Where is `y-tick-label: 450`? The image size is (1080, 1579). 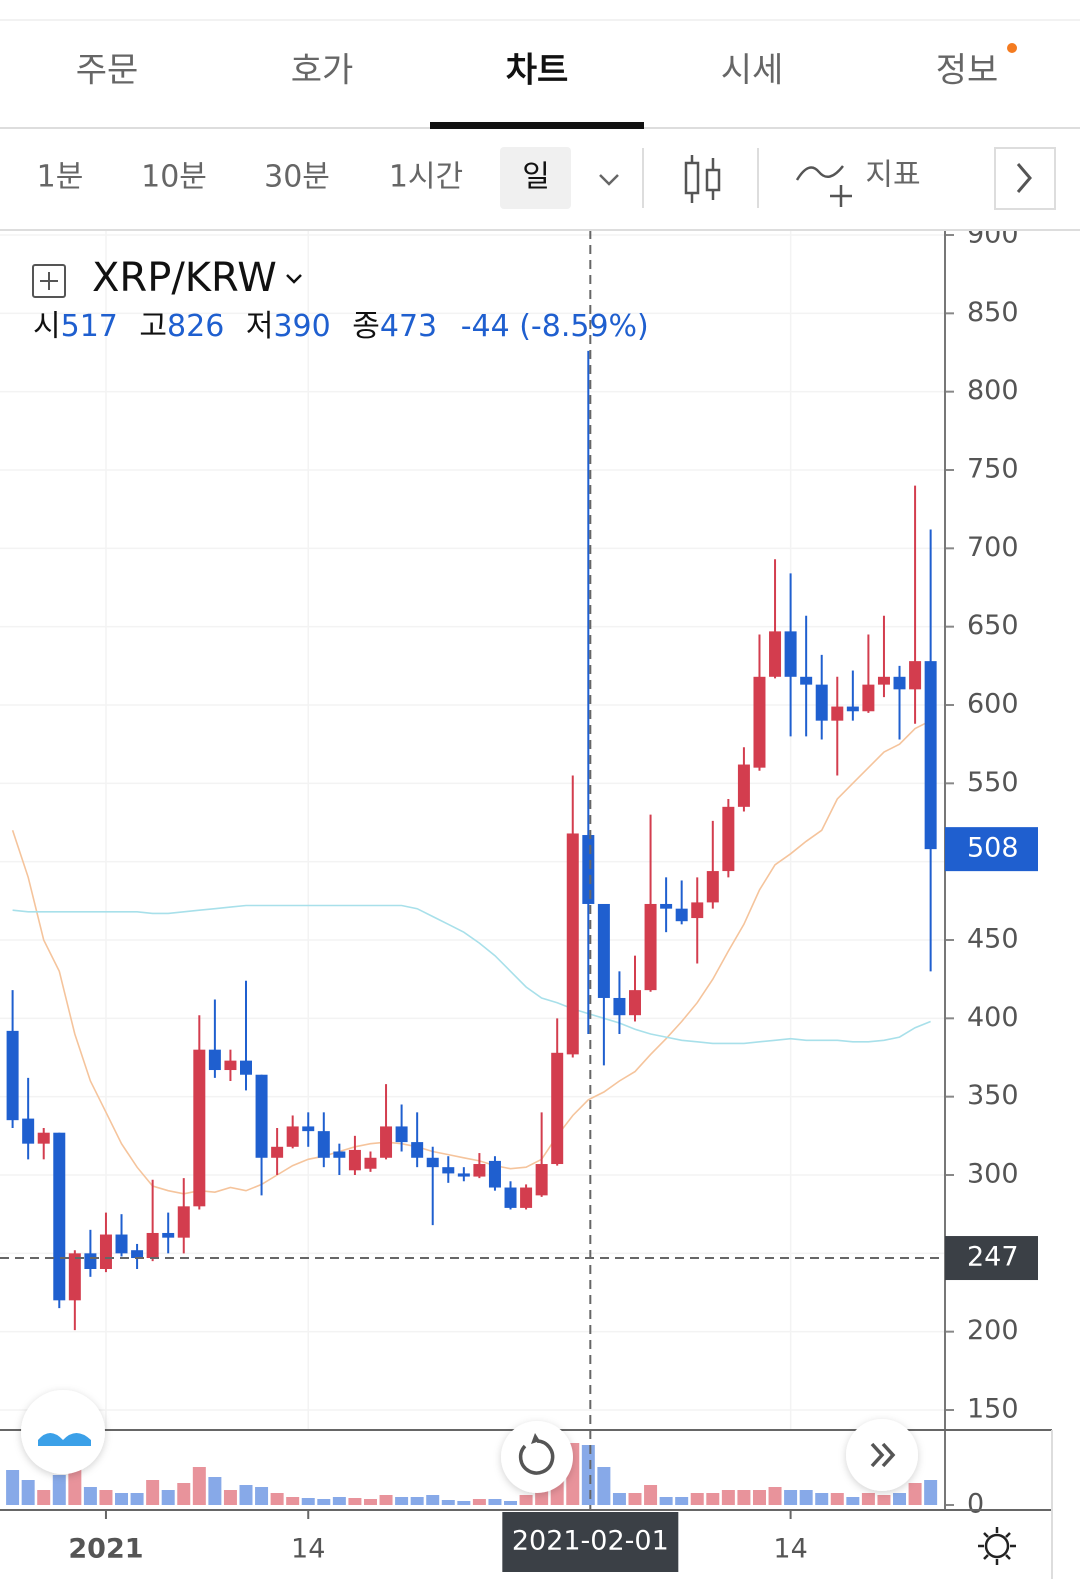 y-tick-label: 450 is located at coordinates (993, 939).